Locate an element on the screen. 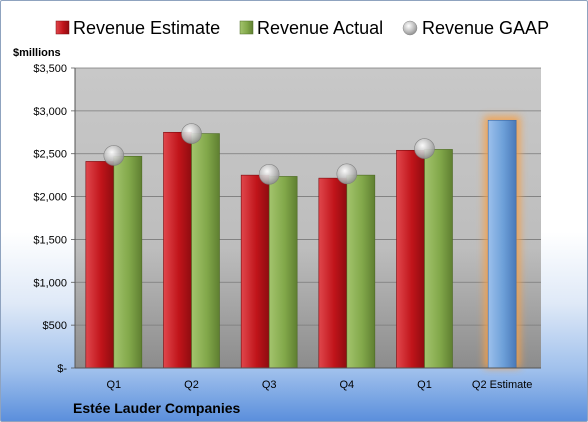 The image size is (588, 422). x-tick-label: Q4 is located at coordinates (346, 385).